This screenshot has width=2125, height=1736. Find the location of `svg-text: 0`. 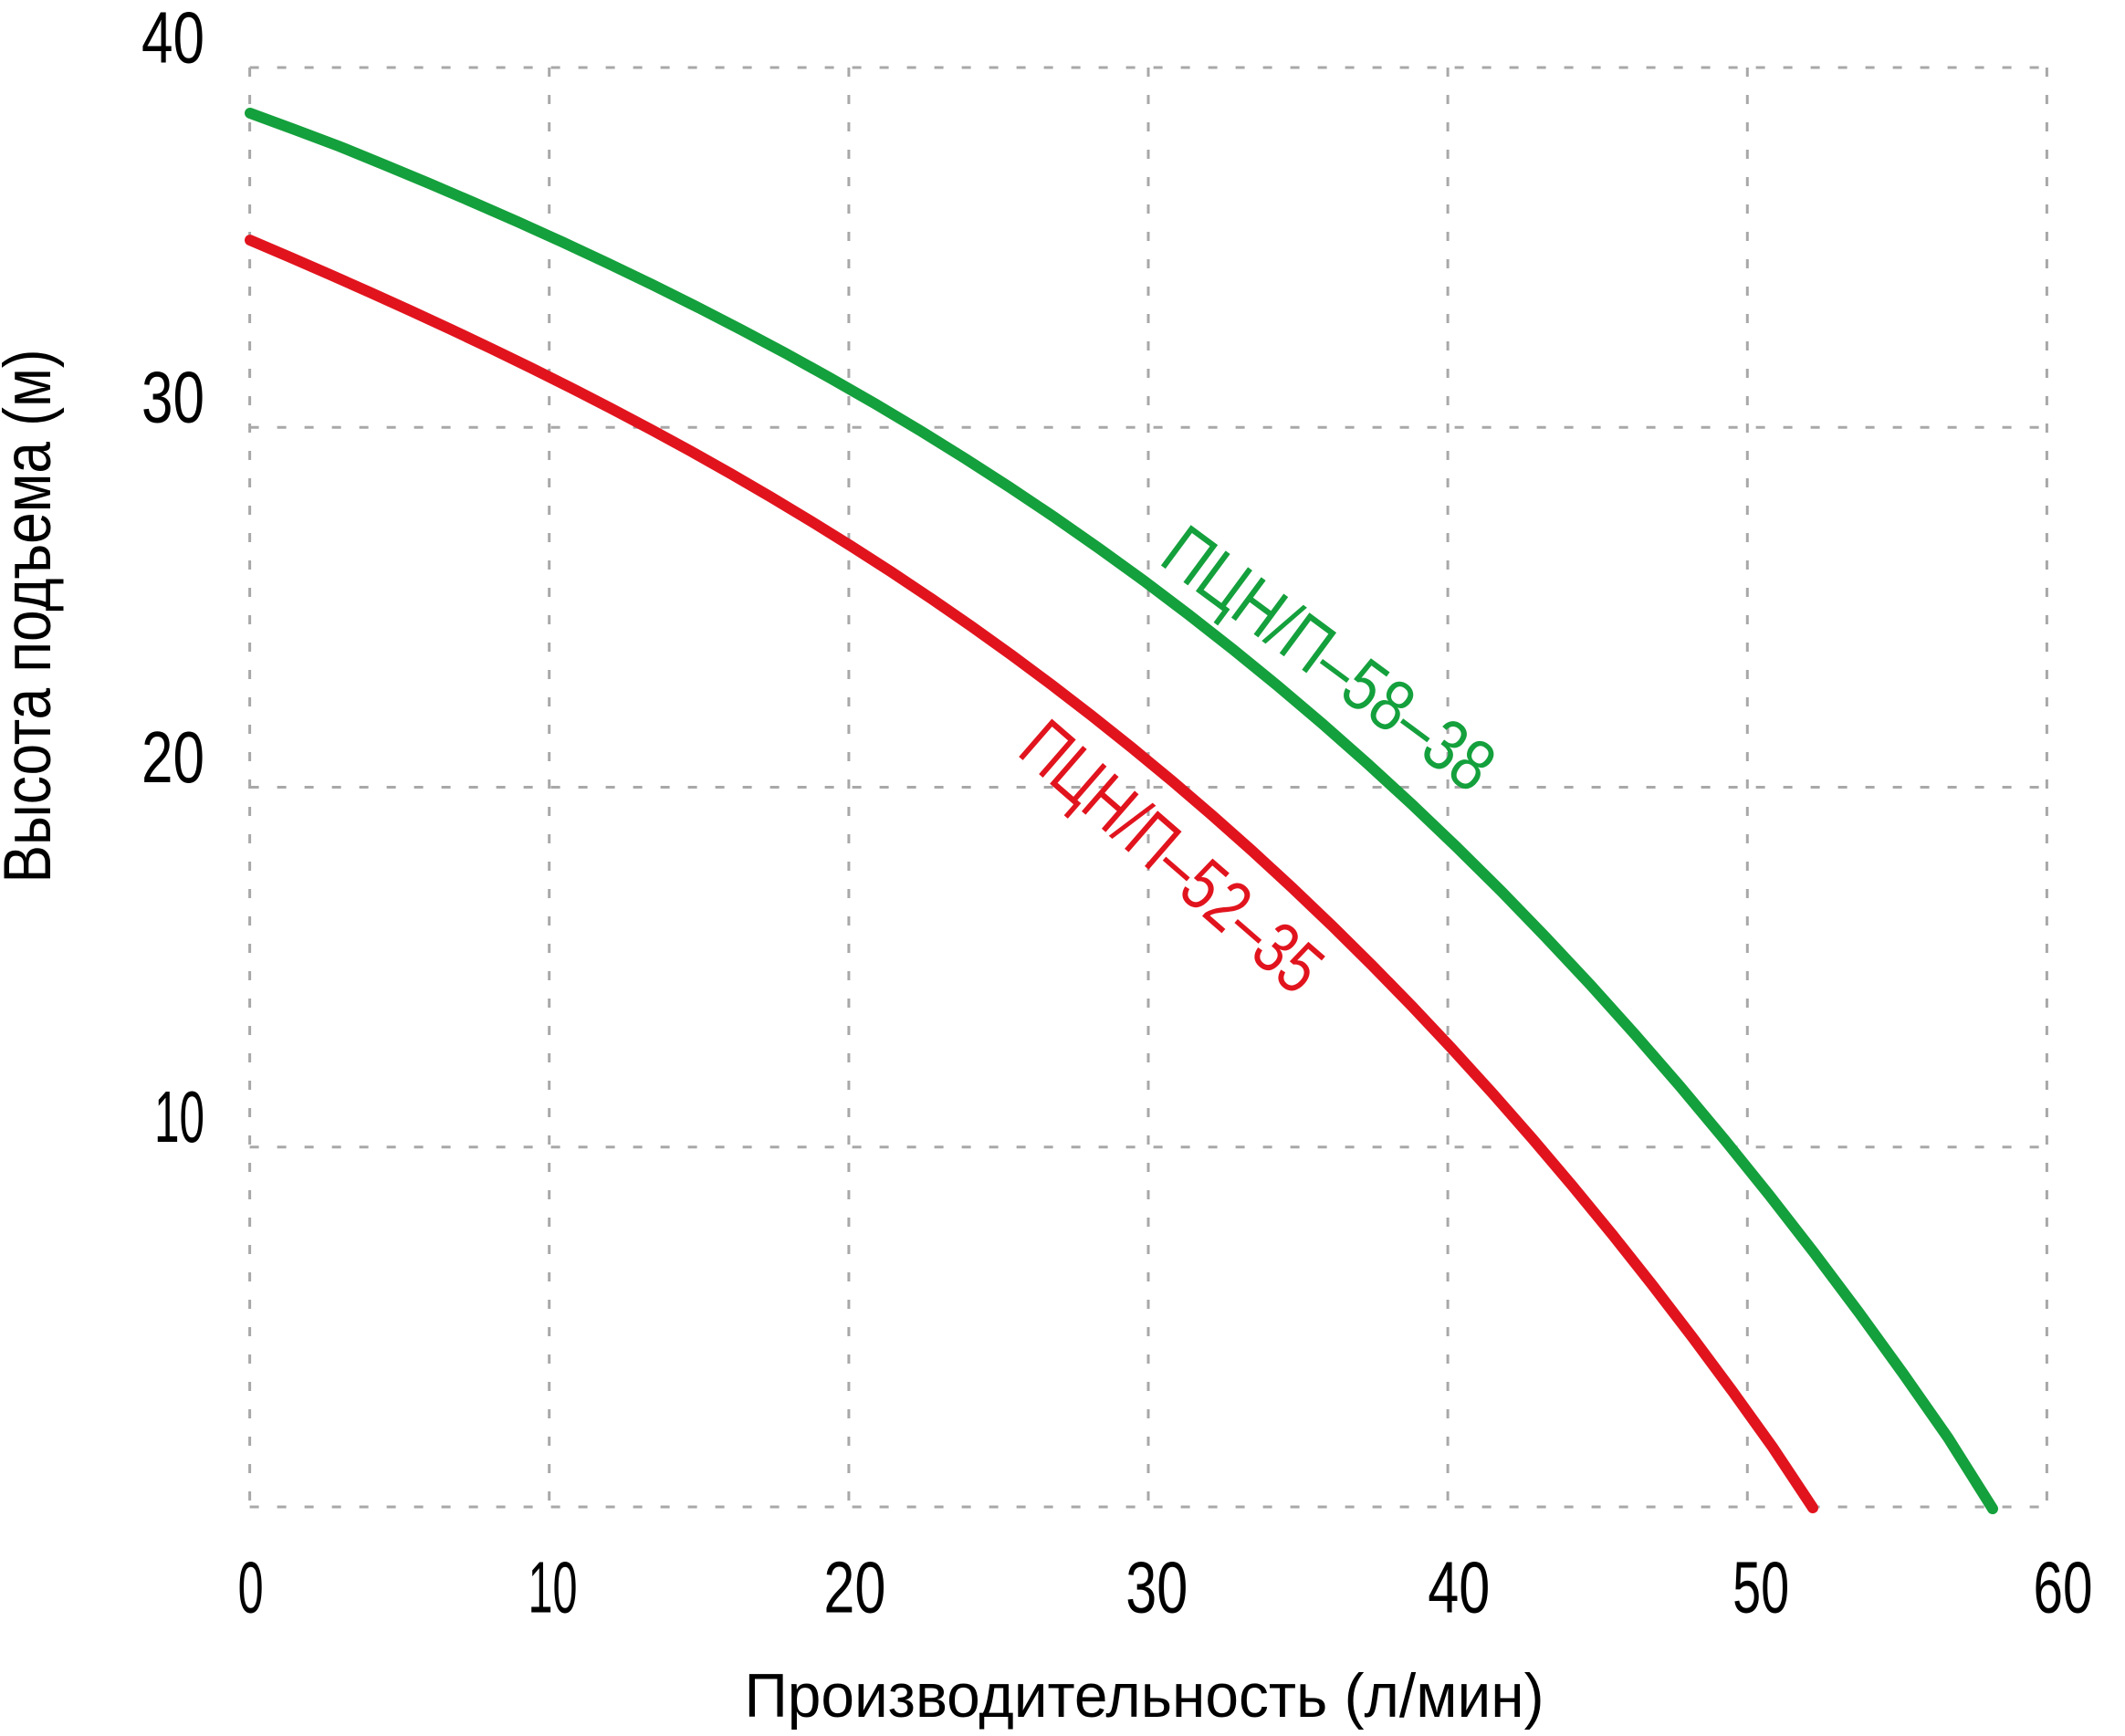

svg-text: 0 is located at coordinates (251, 1587).